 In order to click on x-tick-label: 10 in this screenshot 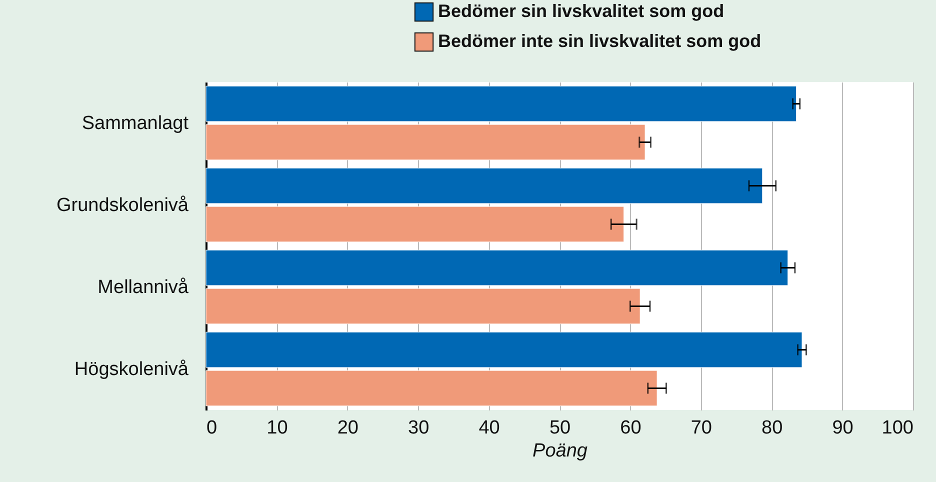, I will do `click(277, 428)`.